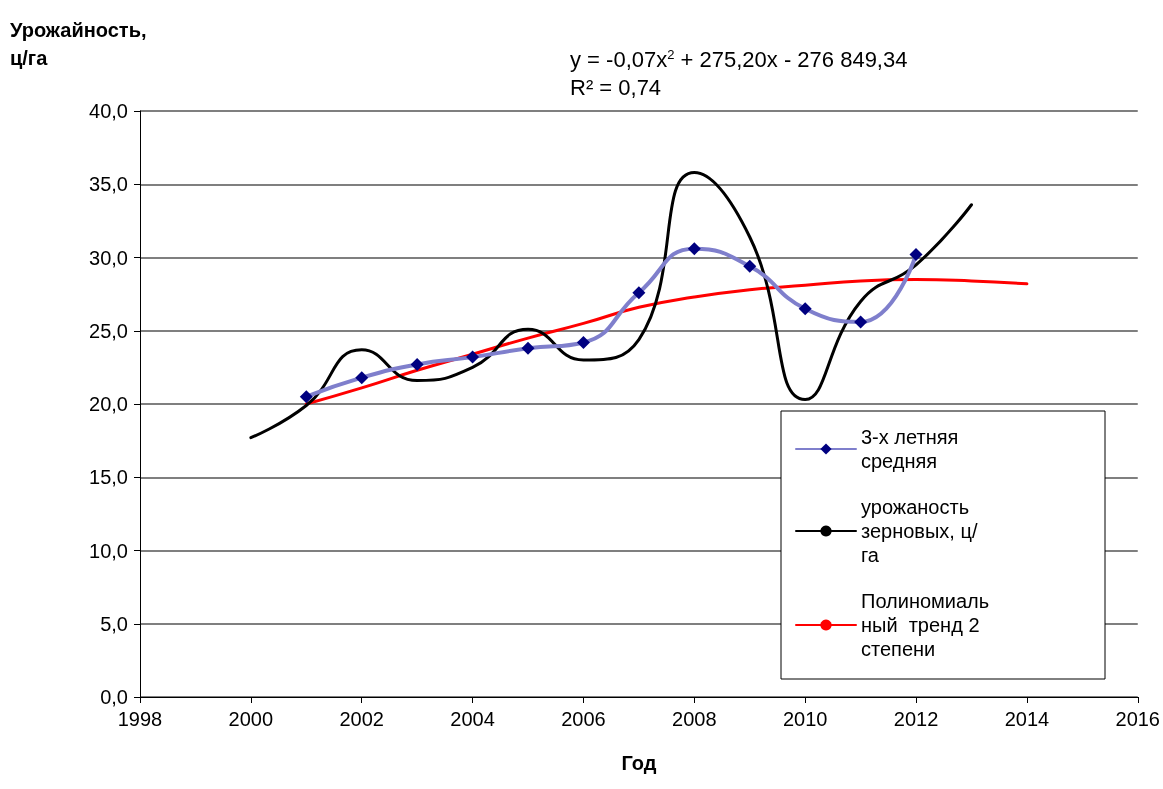 The image size is (1163, 789). What do you see at coordinates (114, 623) in the screenshot?
I see `y-tick-label: 5,0` at bounding box center [114, 623].